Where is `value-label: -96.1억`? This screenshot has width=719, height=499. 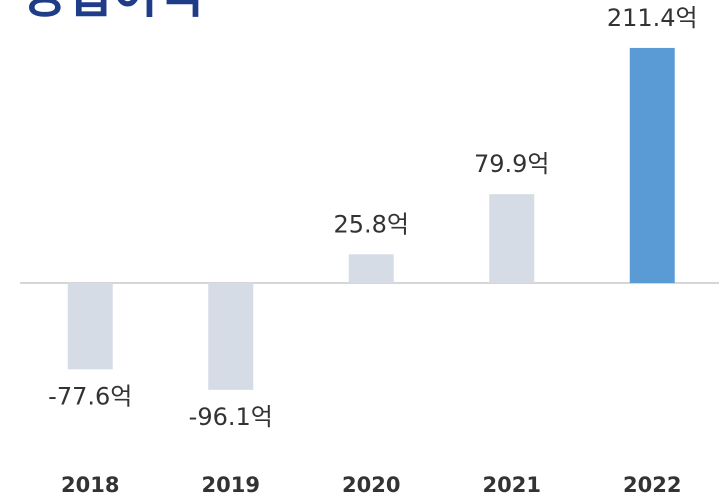 value-label: -96.1억 is located at coordinates (231, 417).